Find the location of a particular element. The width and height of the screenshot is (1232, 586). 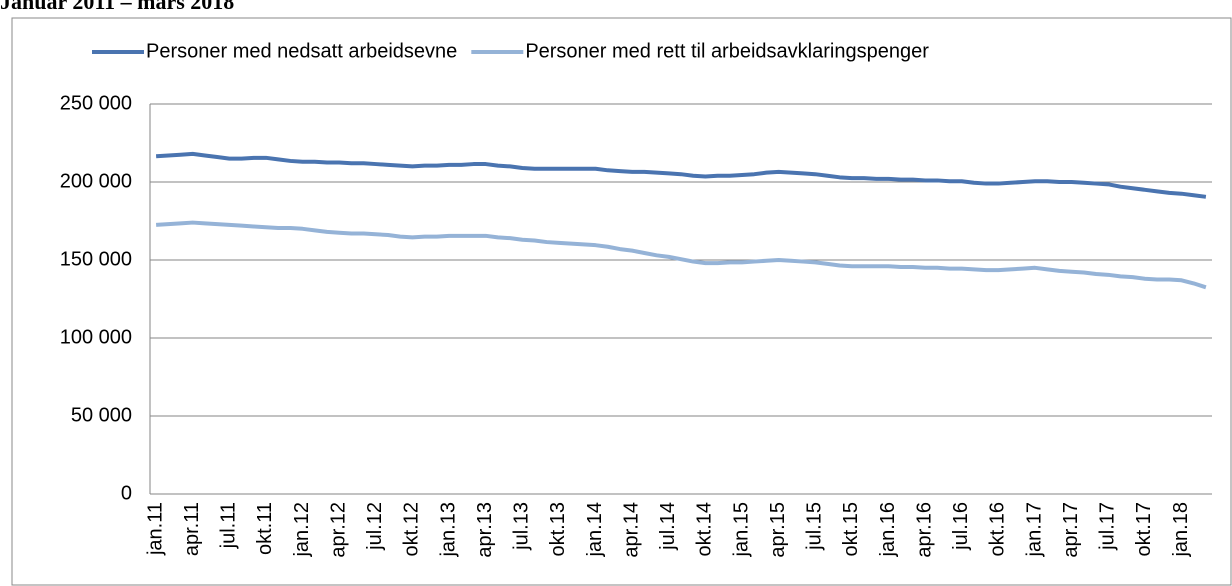

x-tick-label: jan.11 is located at coordinates (155, 529).